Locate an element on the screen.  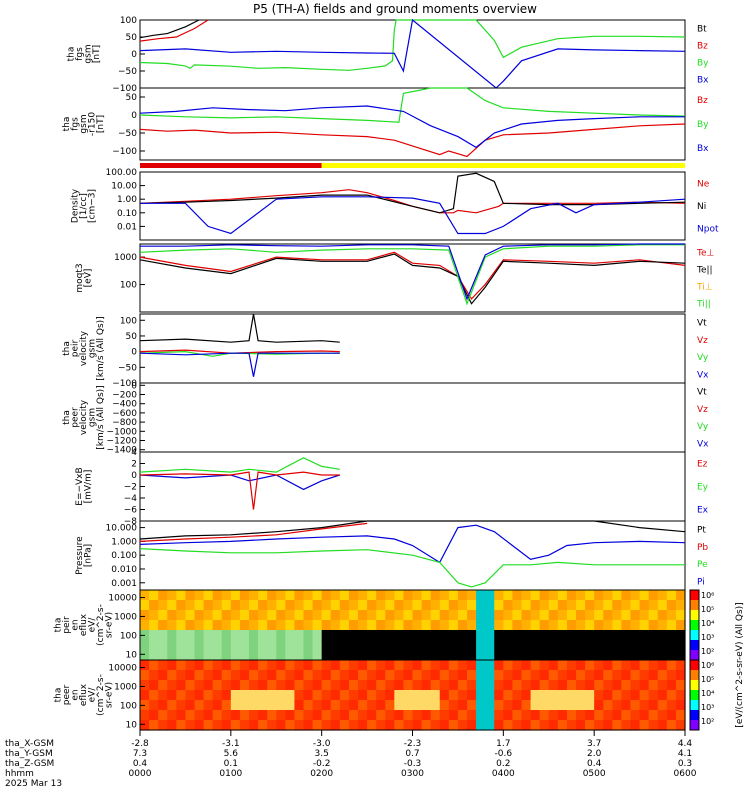
y-axis-label-line: peir is located at coordinates (76, 348).